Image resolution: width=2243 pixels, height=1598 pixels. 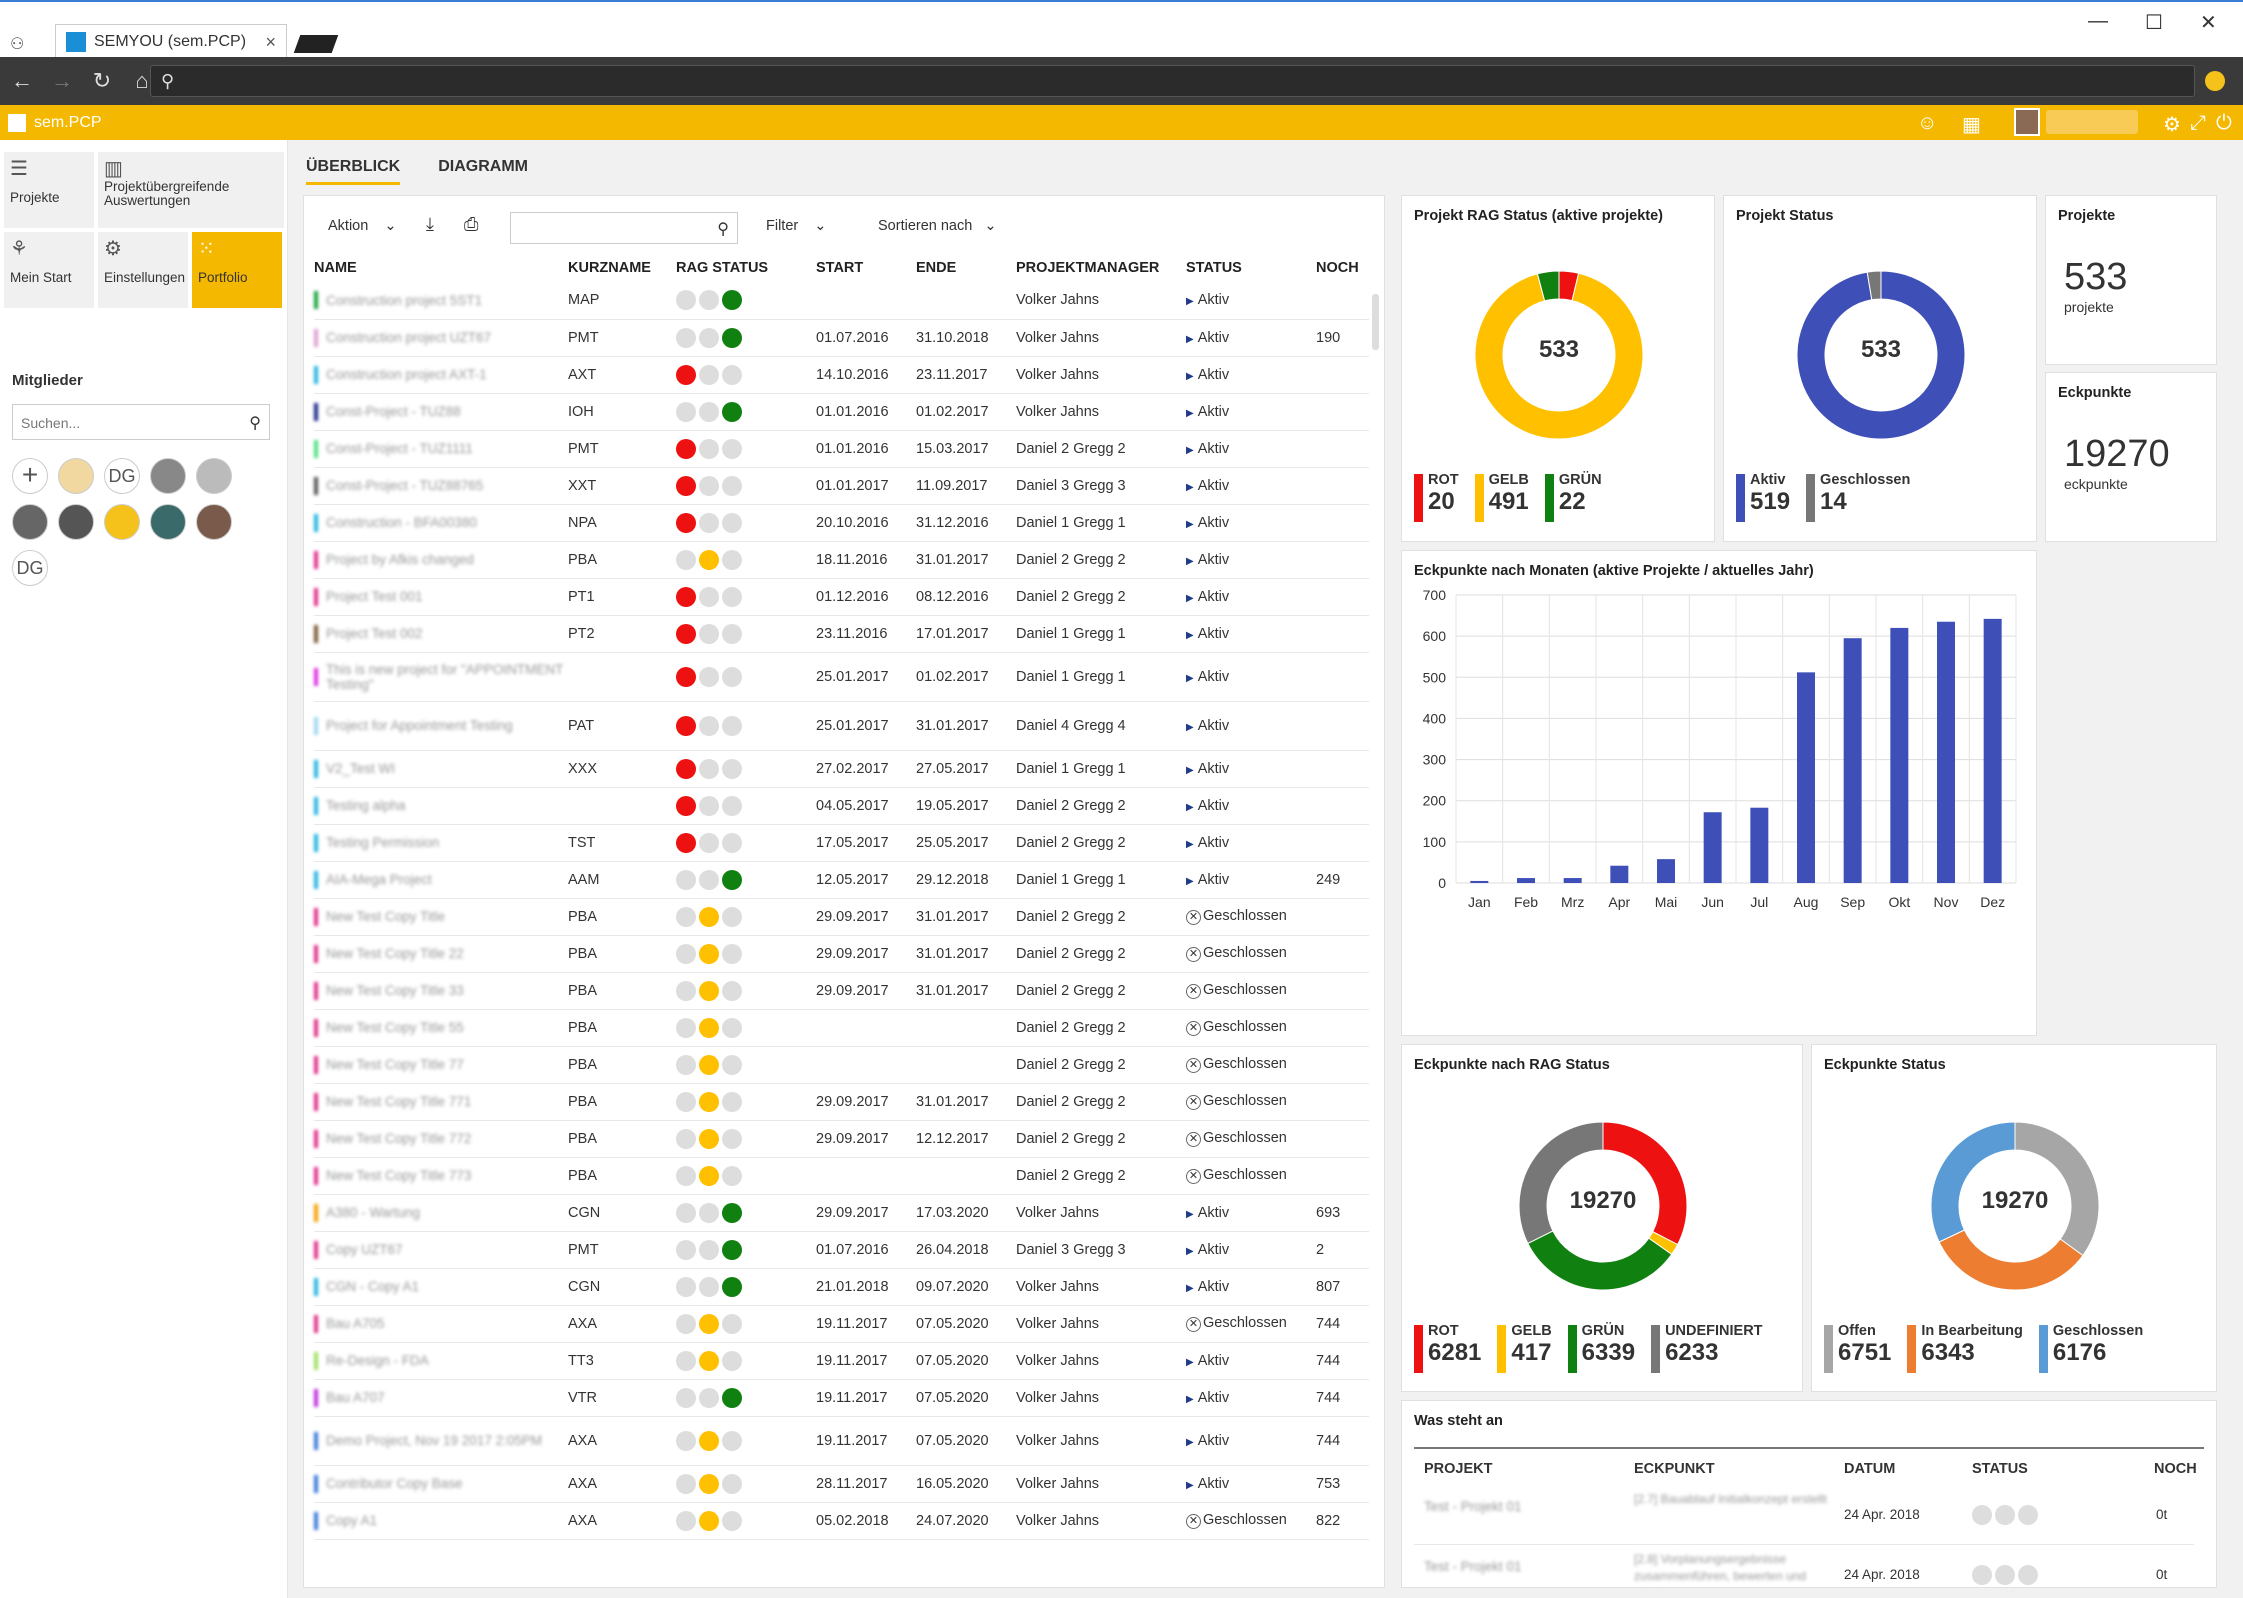 I want to click on bar-aug, so click(x=1806, y=777).